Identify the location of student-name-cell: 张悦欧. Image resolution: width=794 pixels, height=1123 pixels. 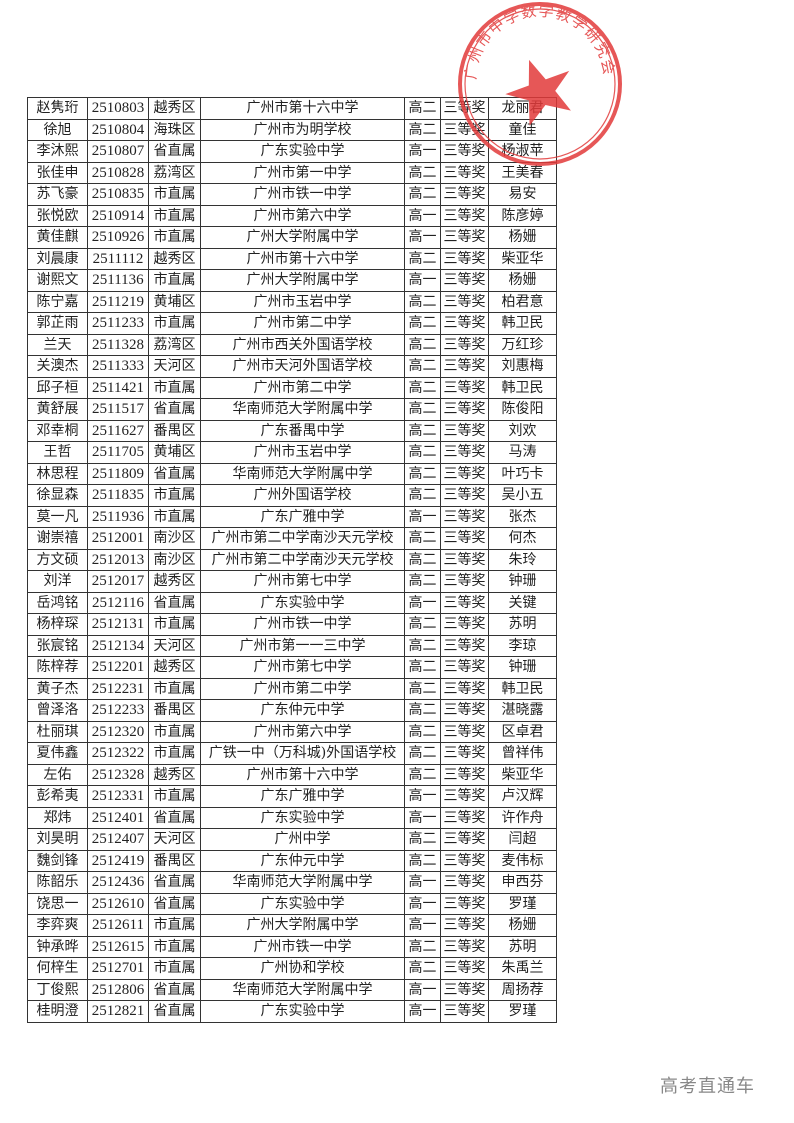
(57, 215).